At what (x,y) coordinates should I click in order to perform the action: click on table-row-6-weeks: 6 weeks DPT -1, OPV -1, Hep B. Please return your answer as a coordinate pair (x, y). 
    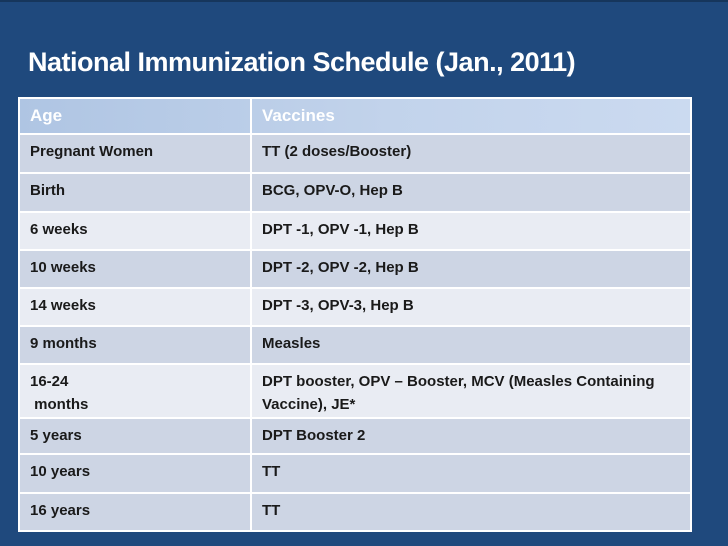
    Looking at the image, I should click on (355, 232).